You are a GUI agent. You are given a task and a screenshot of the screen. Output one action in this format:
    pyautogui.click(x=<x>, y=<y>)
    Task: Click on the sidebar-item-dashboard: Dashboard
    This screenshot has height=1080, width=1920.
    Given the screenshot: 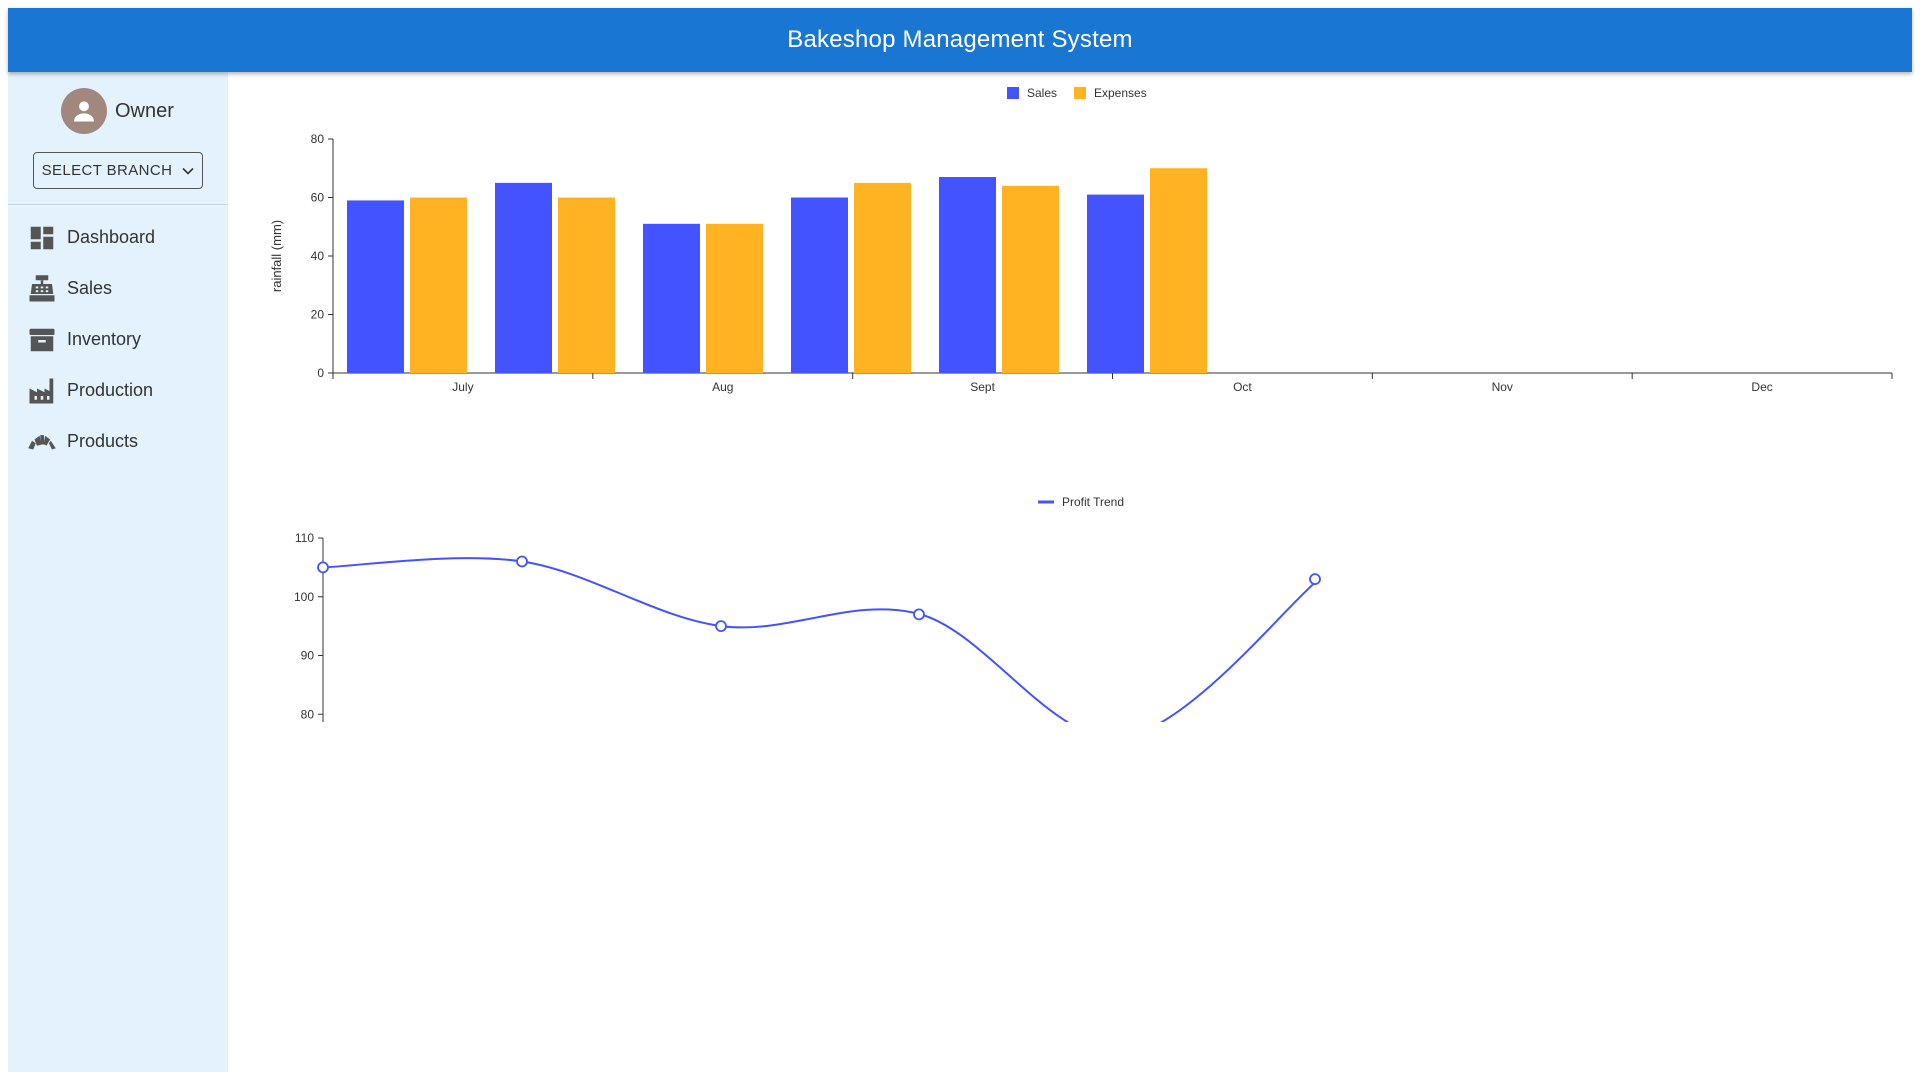 What is the action you would take?
    pyautogui.click(x=118, y=237)
    